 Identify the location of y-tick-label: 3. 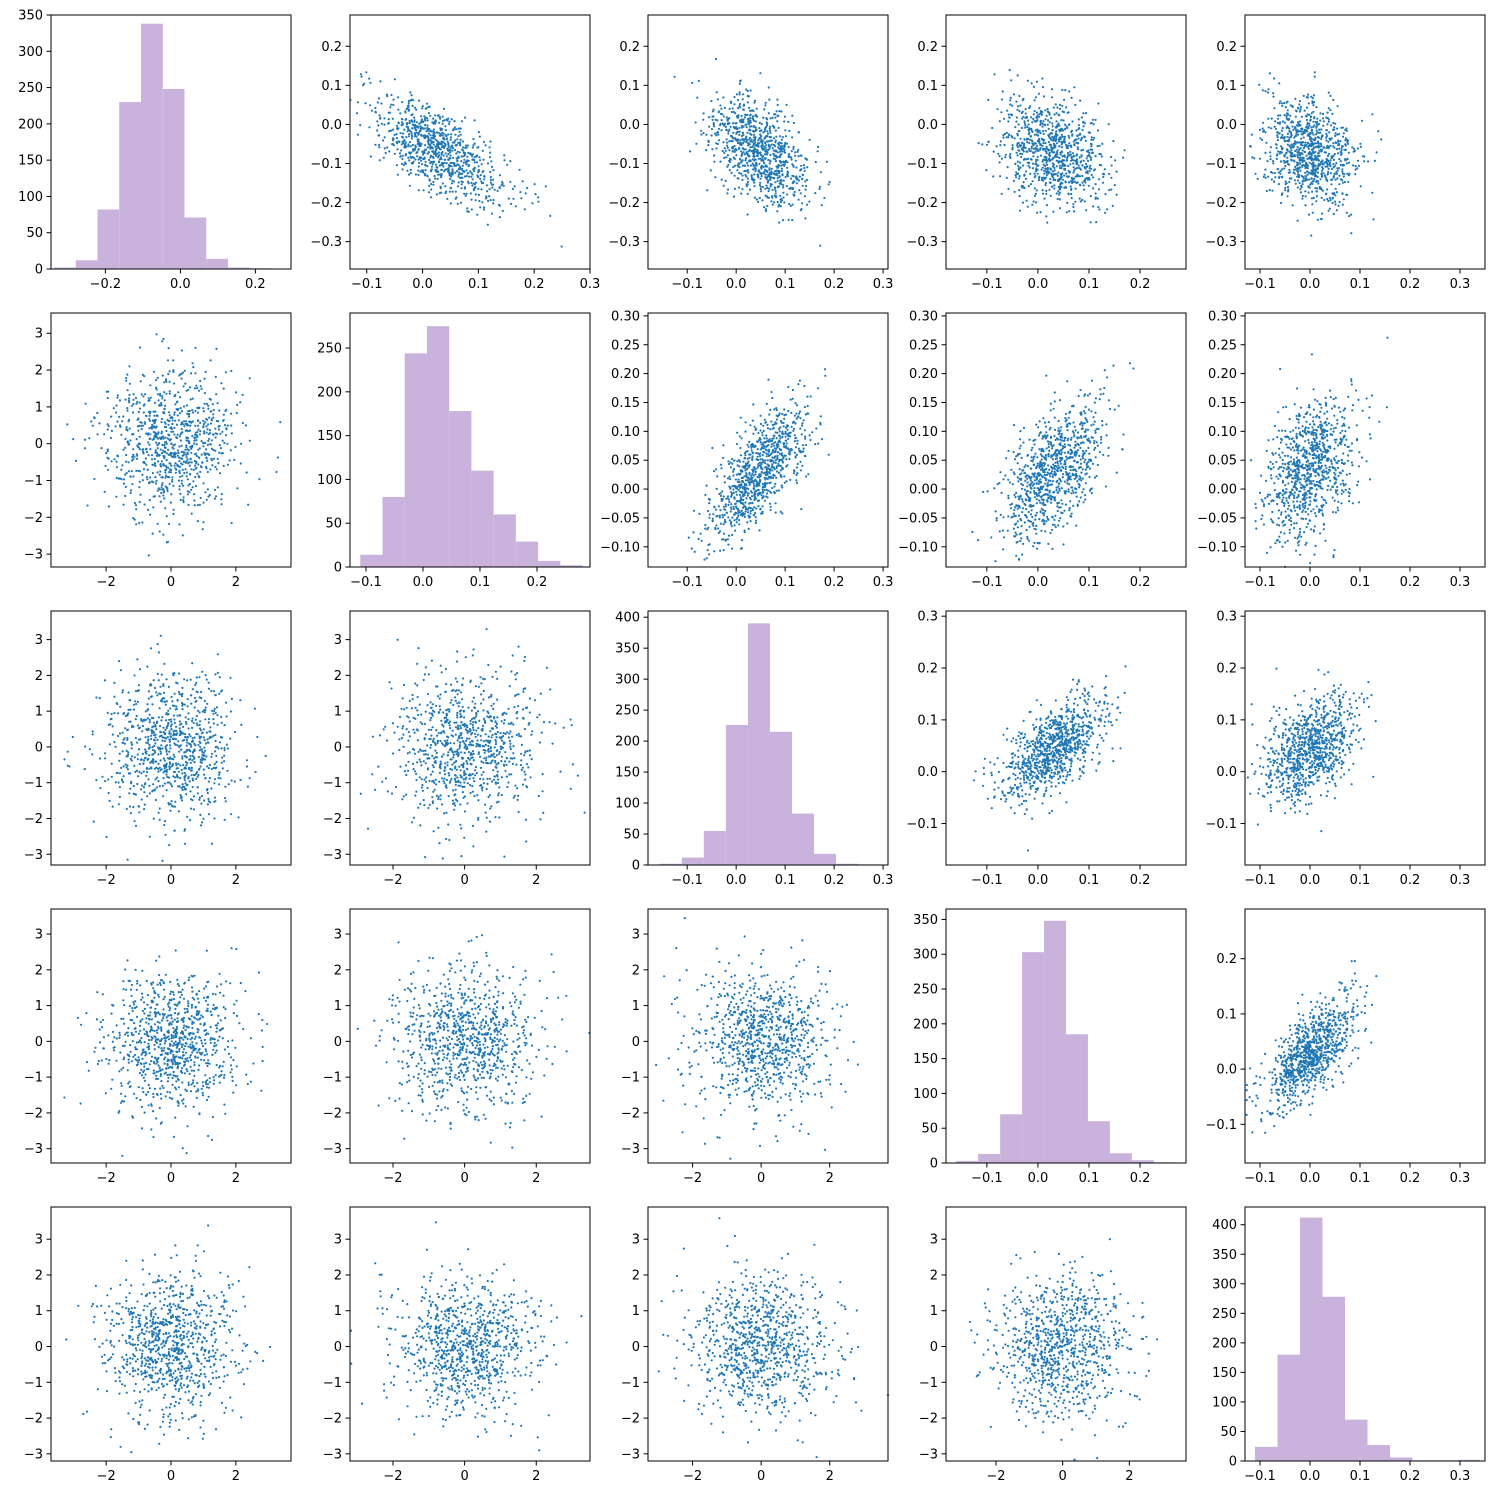
(39, 334).